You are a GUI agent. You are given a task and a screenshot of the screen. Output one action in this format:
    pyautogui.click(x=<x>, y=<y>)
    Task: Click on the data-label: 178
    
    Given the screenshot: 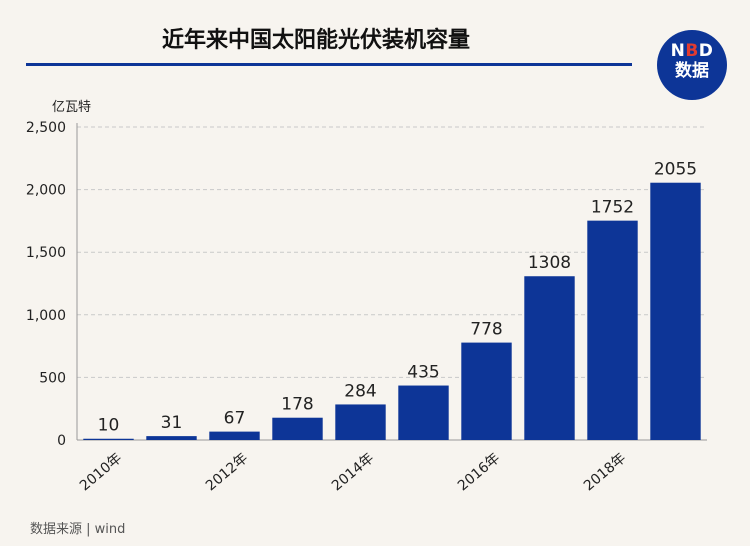 What is the action you would take?
    pyautogui.click(x=297, y=405)
    